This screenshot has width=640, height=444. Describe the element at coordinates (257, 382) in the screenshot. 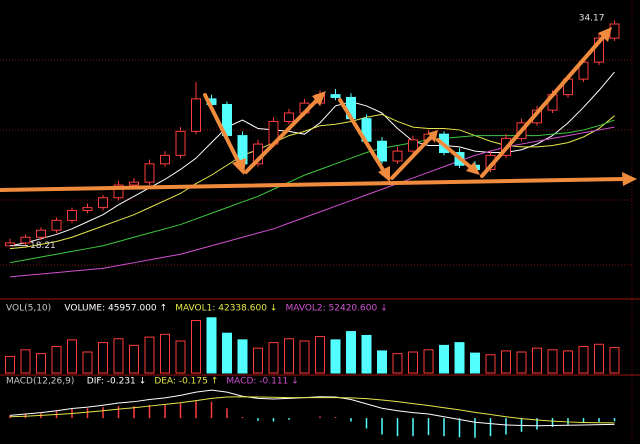

I see `legend-label: MACD: -0.111` at that location.